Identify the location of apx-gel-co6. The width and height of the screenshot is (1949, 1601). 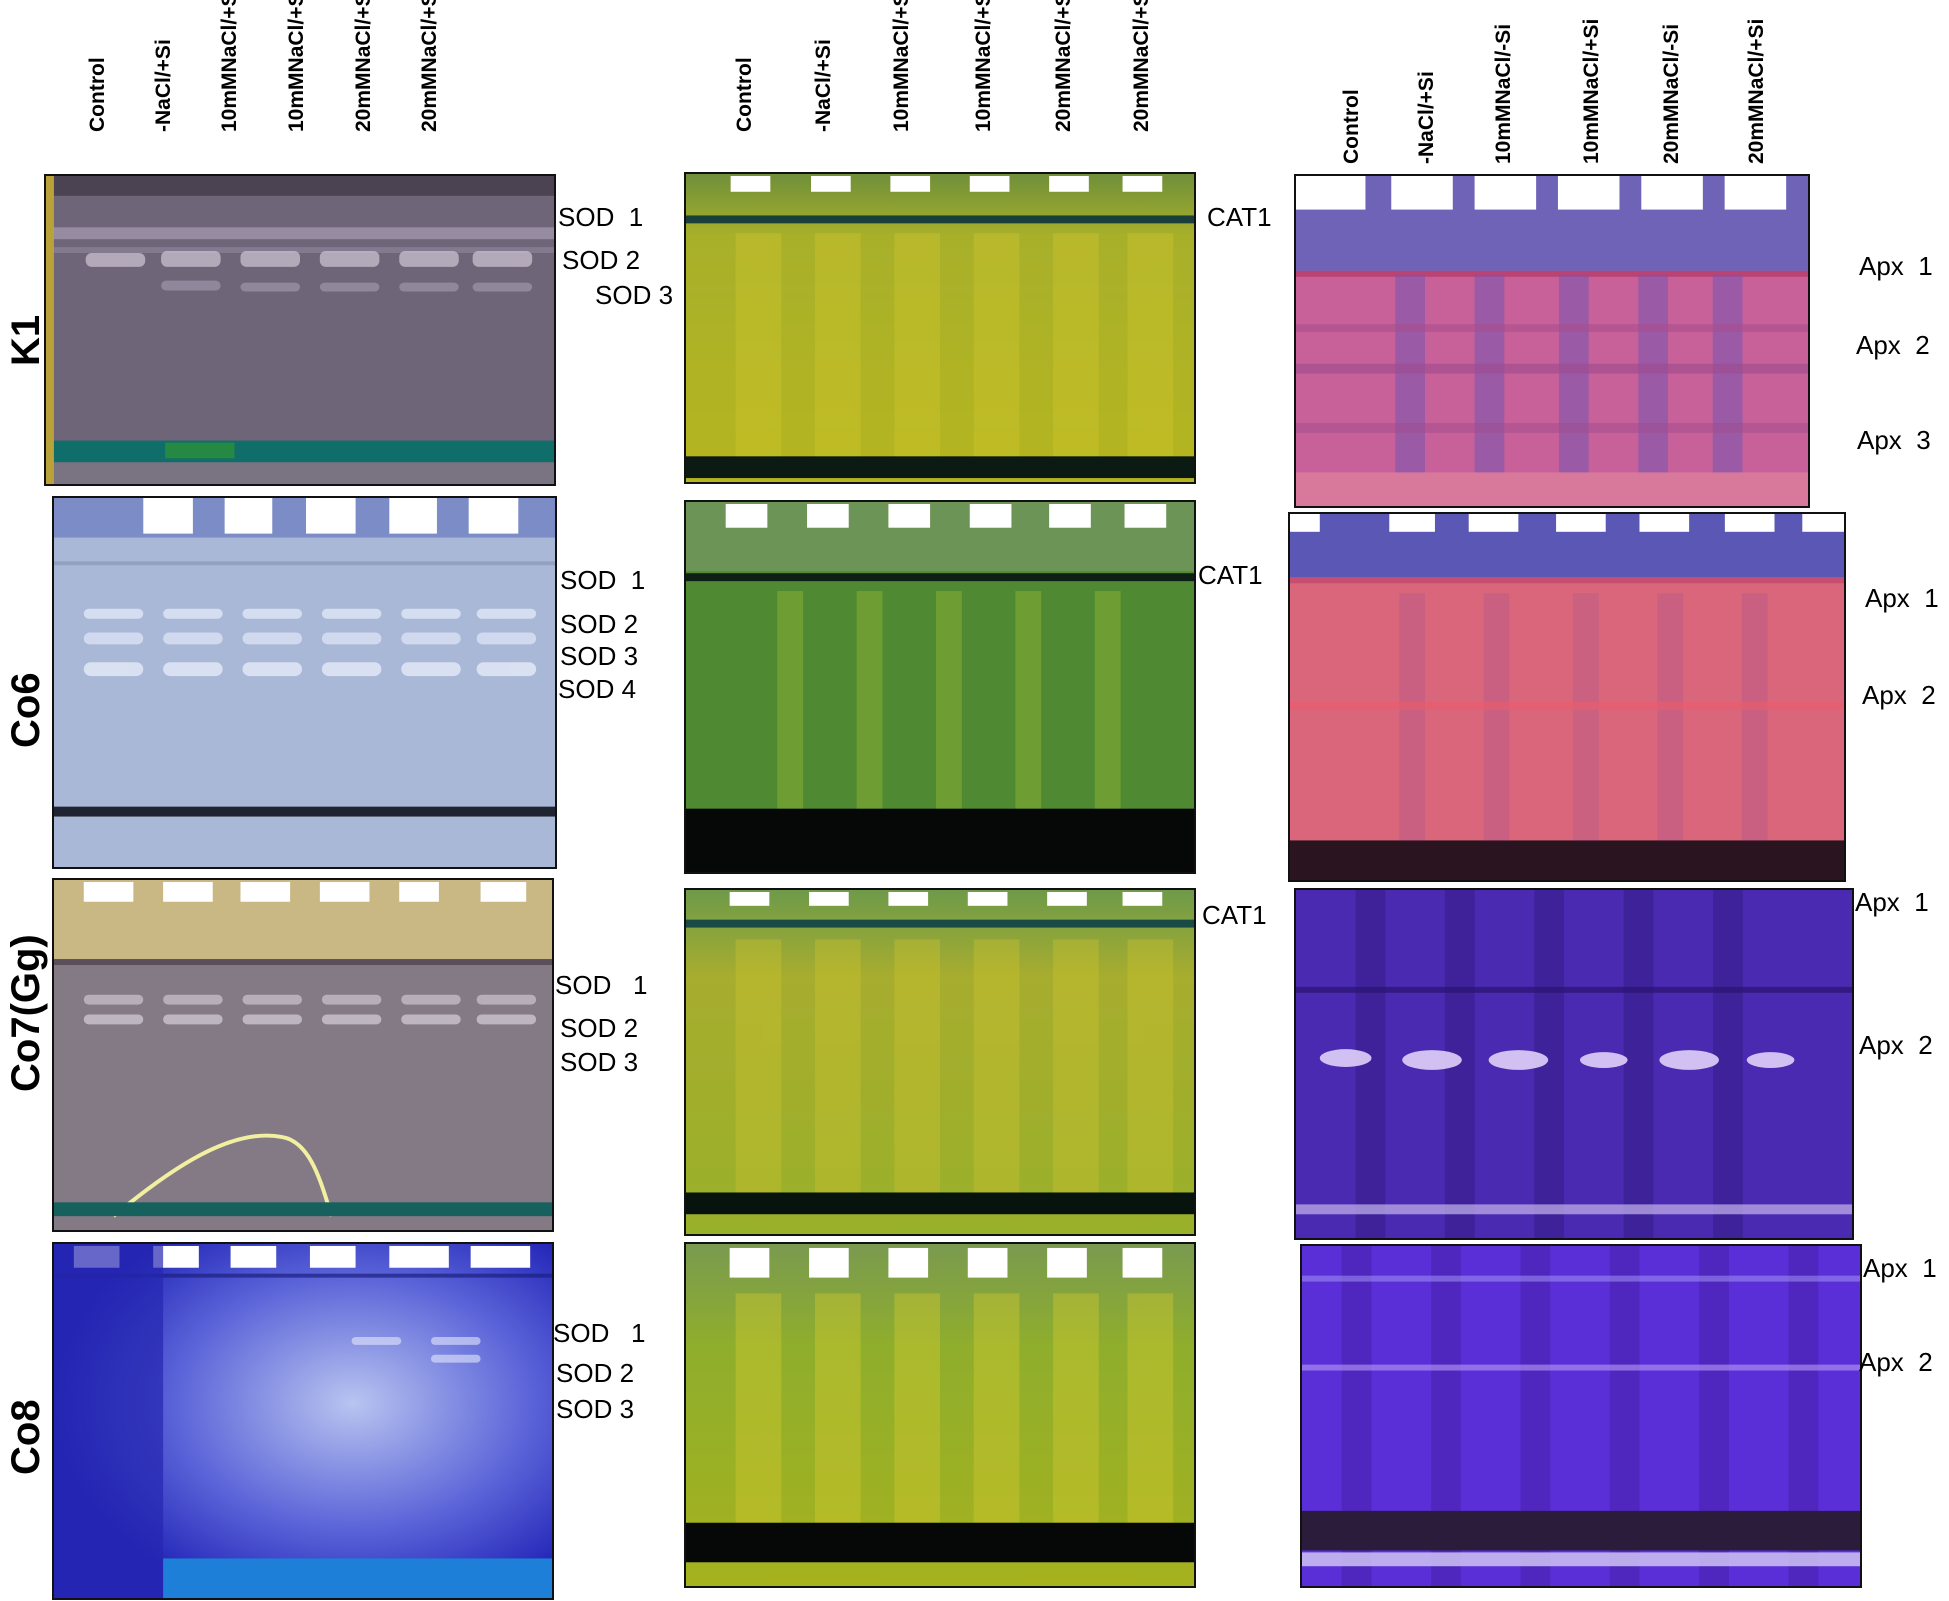
(1567, 697).